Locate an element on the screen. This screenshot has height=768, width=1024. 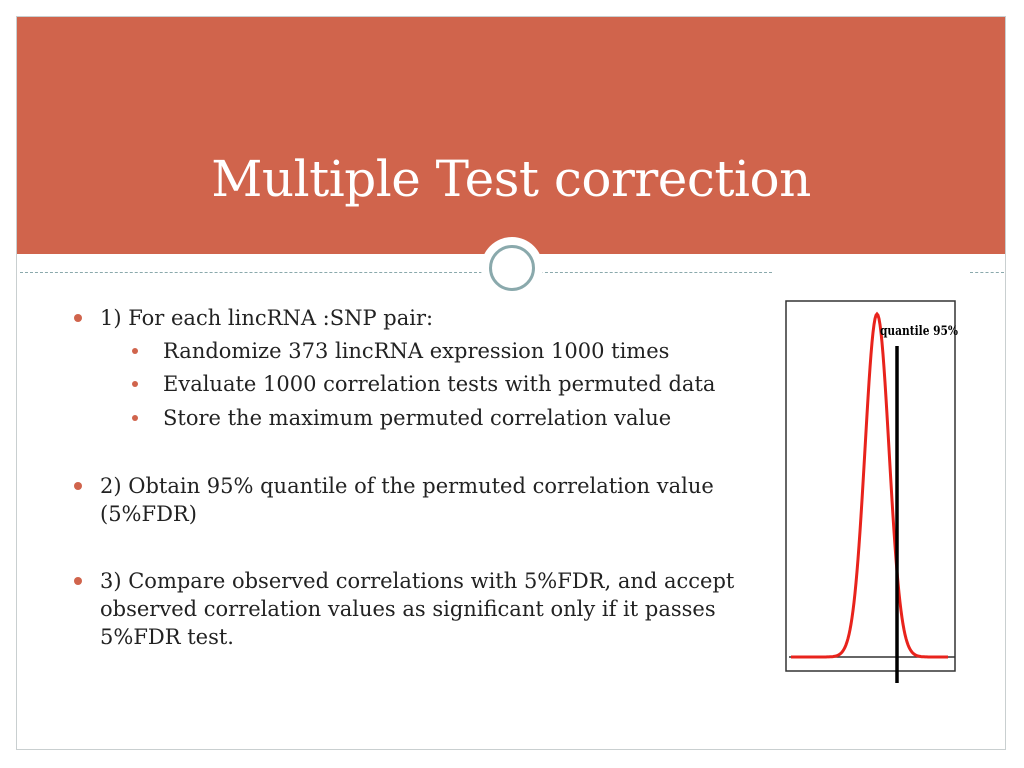
bell-curve is located at coordinates (869, 485).